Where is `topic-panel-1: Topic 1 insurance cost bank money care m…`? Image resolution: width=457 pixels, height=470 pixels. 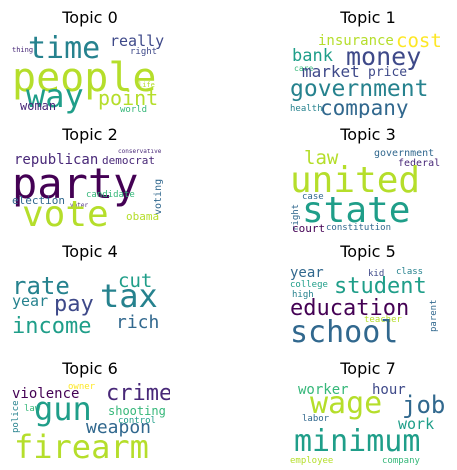
topic-panel-1: Topic 1 insurance cost bank money care m… is located at coordinates (368, 63).